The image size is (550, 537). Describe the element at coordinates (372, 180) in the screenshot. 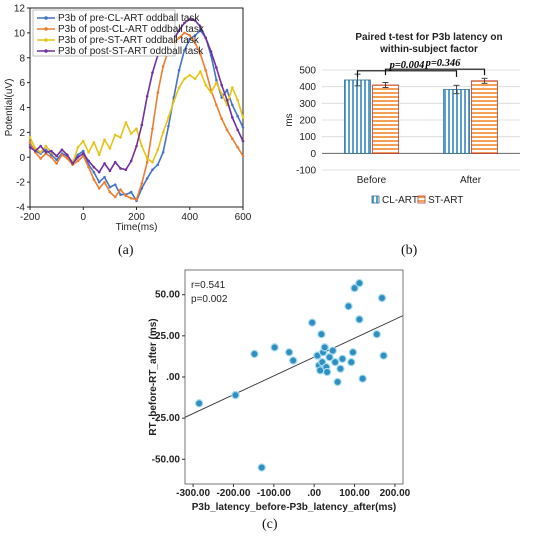

I see `category-label: Before` at that location.